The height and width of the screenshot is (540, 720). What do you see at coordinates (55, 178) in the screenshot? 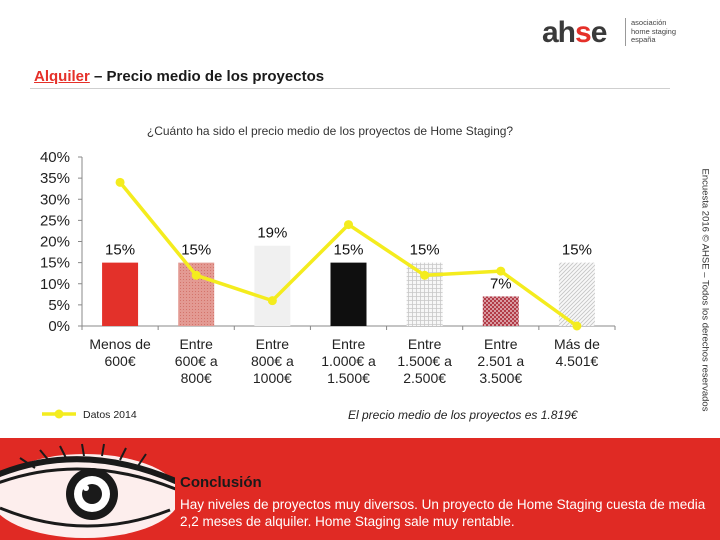
I see `y-tick-label: 35%` at bounding box center [55, 178].